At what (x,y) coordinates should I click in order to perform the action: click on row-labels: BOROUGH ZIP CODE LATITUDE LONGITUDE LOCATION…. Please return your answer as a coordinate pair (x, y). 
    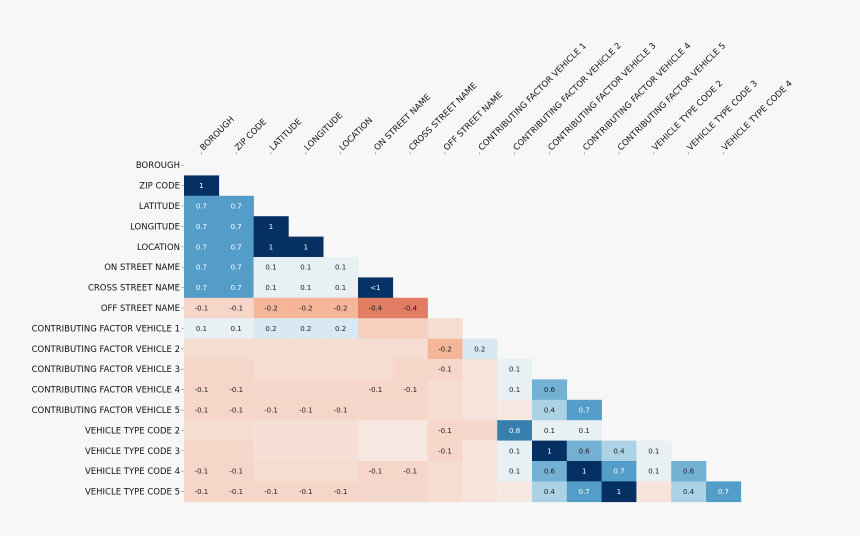
    Looking at the image, I should click on (108, 329).